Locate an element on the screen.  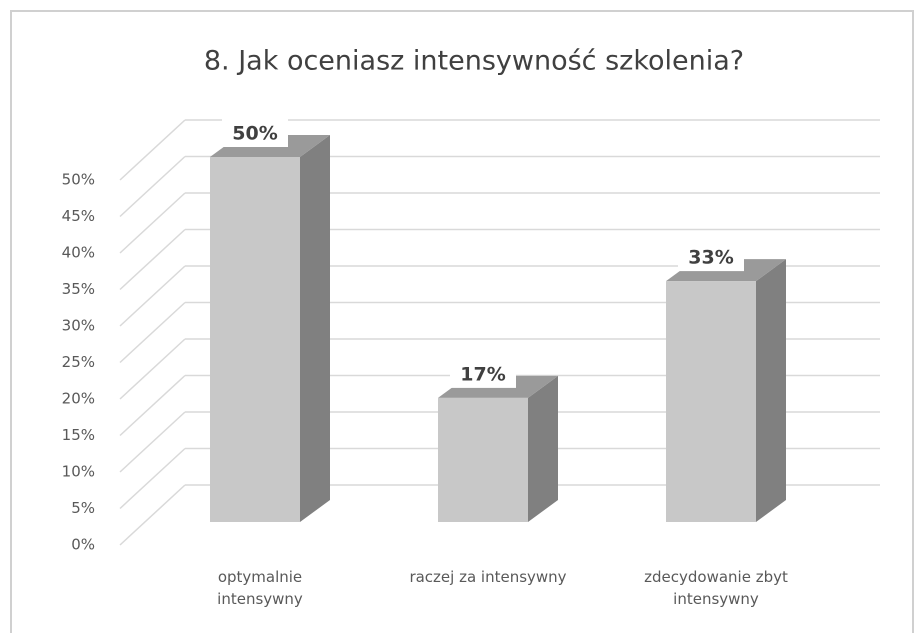
y-tick-label: 45% is located at coordinates (78, 216).